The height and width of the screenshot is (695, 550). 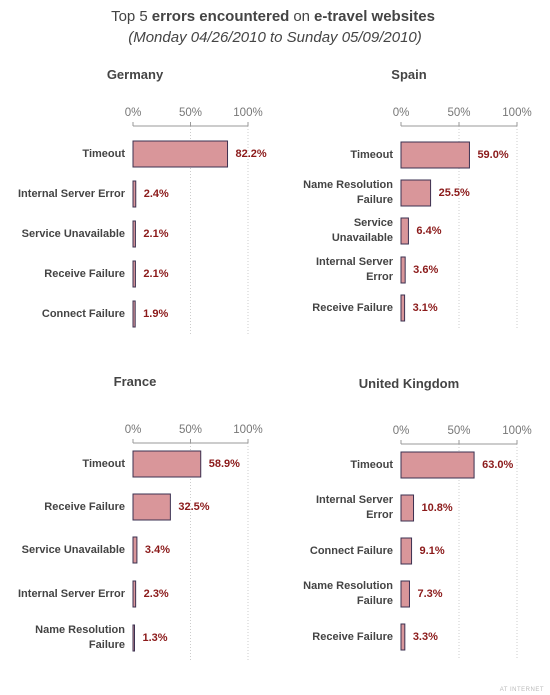 I want to click on value-label: 59.0%, so click(x=493, y=155).